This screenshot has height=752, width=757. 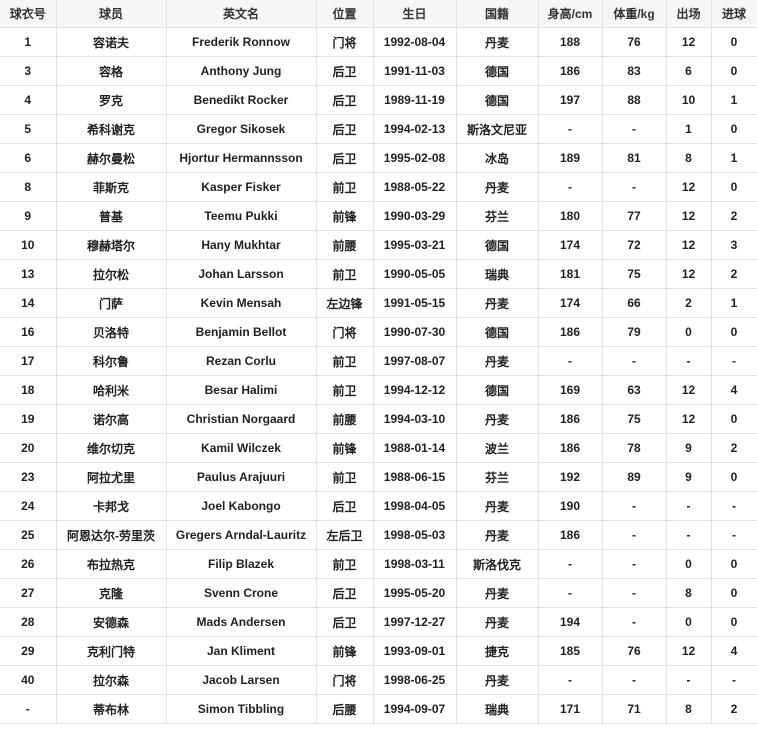 I want to click on column-header-weight: 体重/kg, so click(x=634, y=14).